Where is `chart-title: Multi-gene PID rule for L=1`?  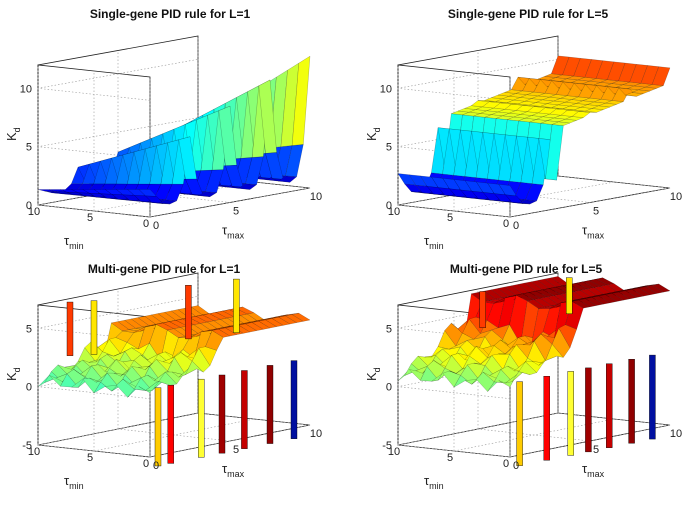
chart-title: Multi-gene PID rule for L=1 is located at coordinates (164, 269).